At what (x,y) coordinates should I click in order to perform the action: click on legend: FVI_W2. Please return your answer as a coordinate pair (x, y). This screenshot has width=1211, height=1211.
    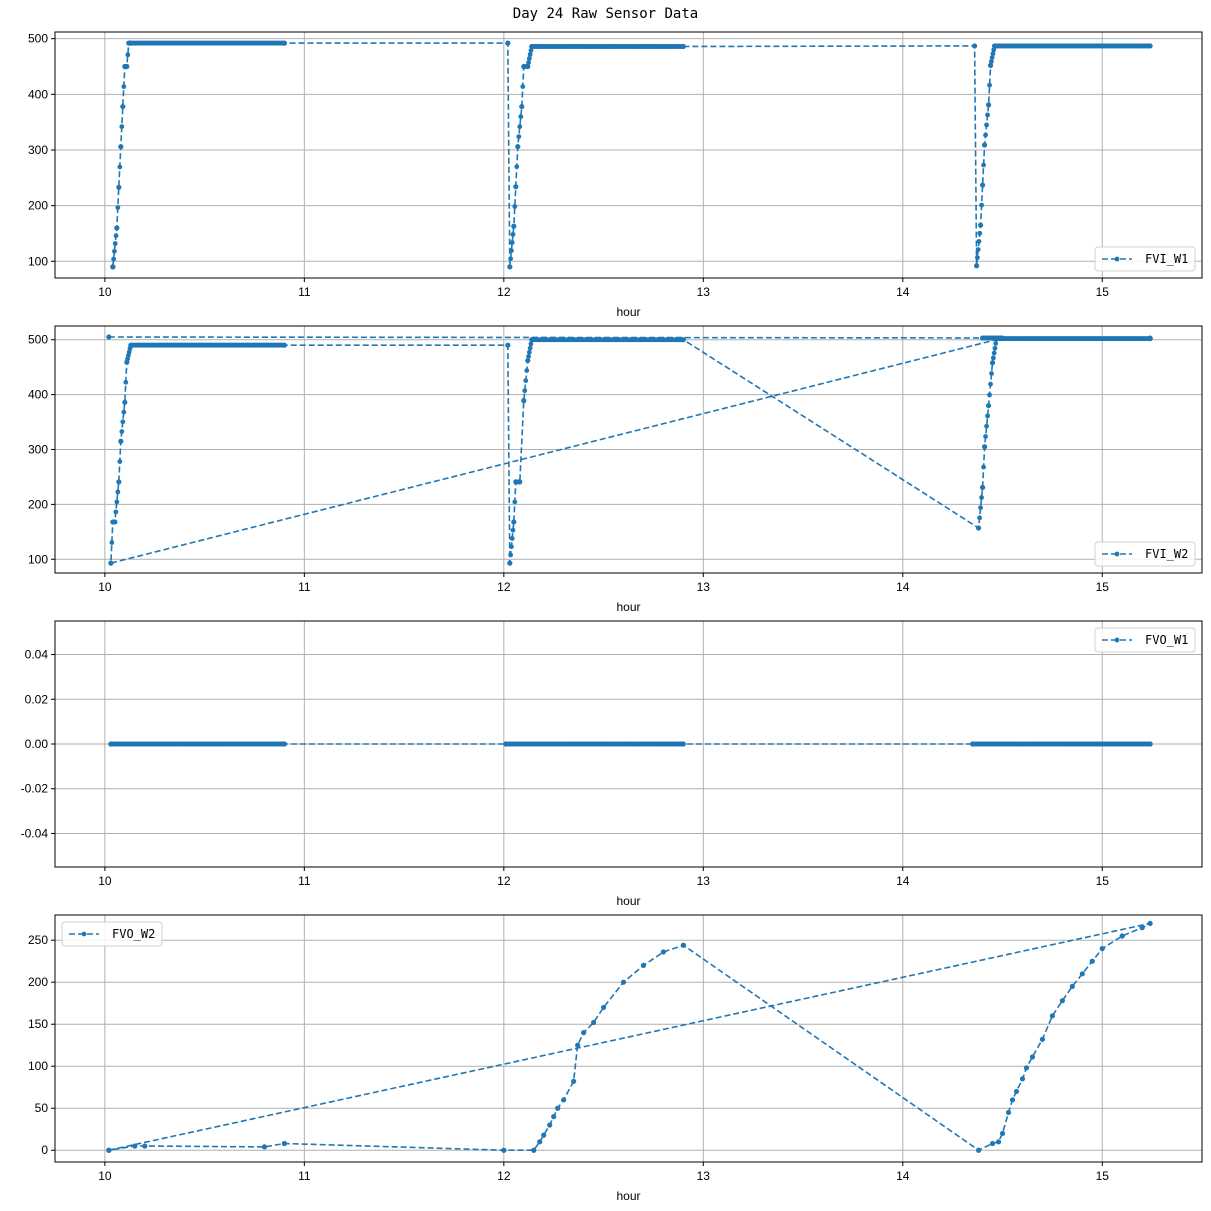
    Looking at the image, I should click on (1145, 554).